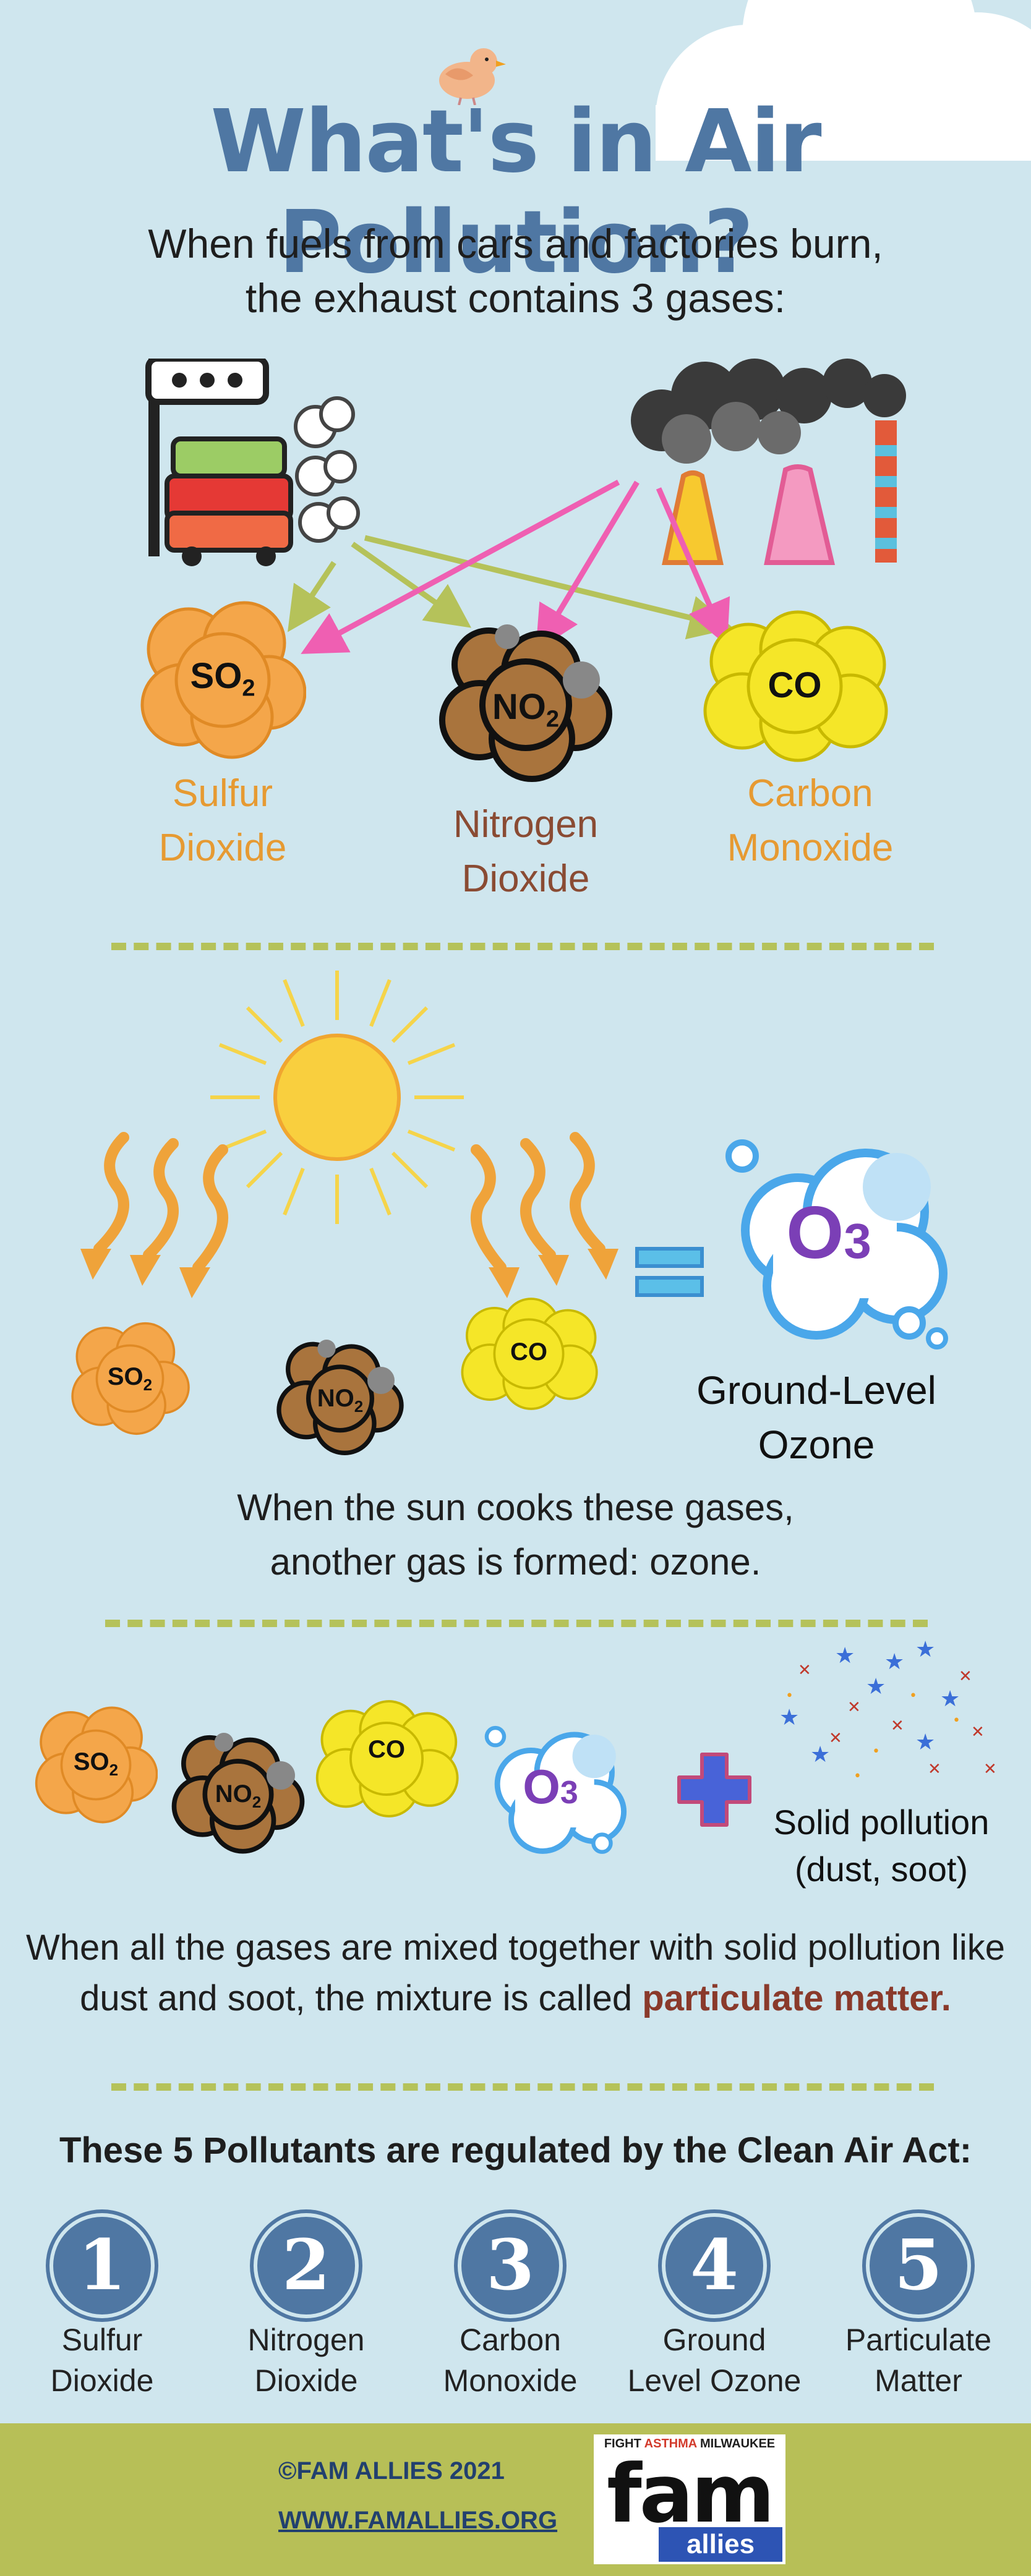  I want to click on nitrogen-dioxide-cloud, so click(526, 703).